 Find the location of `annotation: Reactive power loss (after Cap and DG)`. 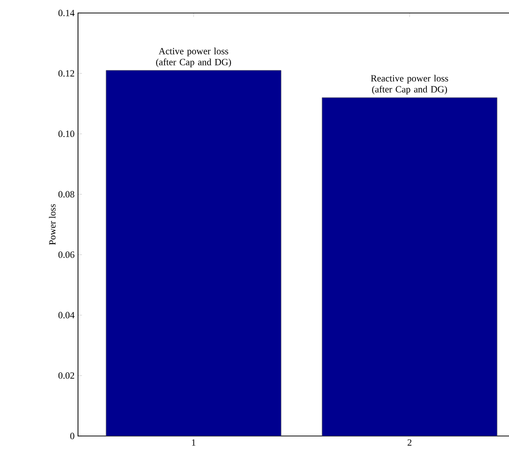

annotation: Reactive power loss (after Cap and DG) is located at coordinates (409, 84).